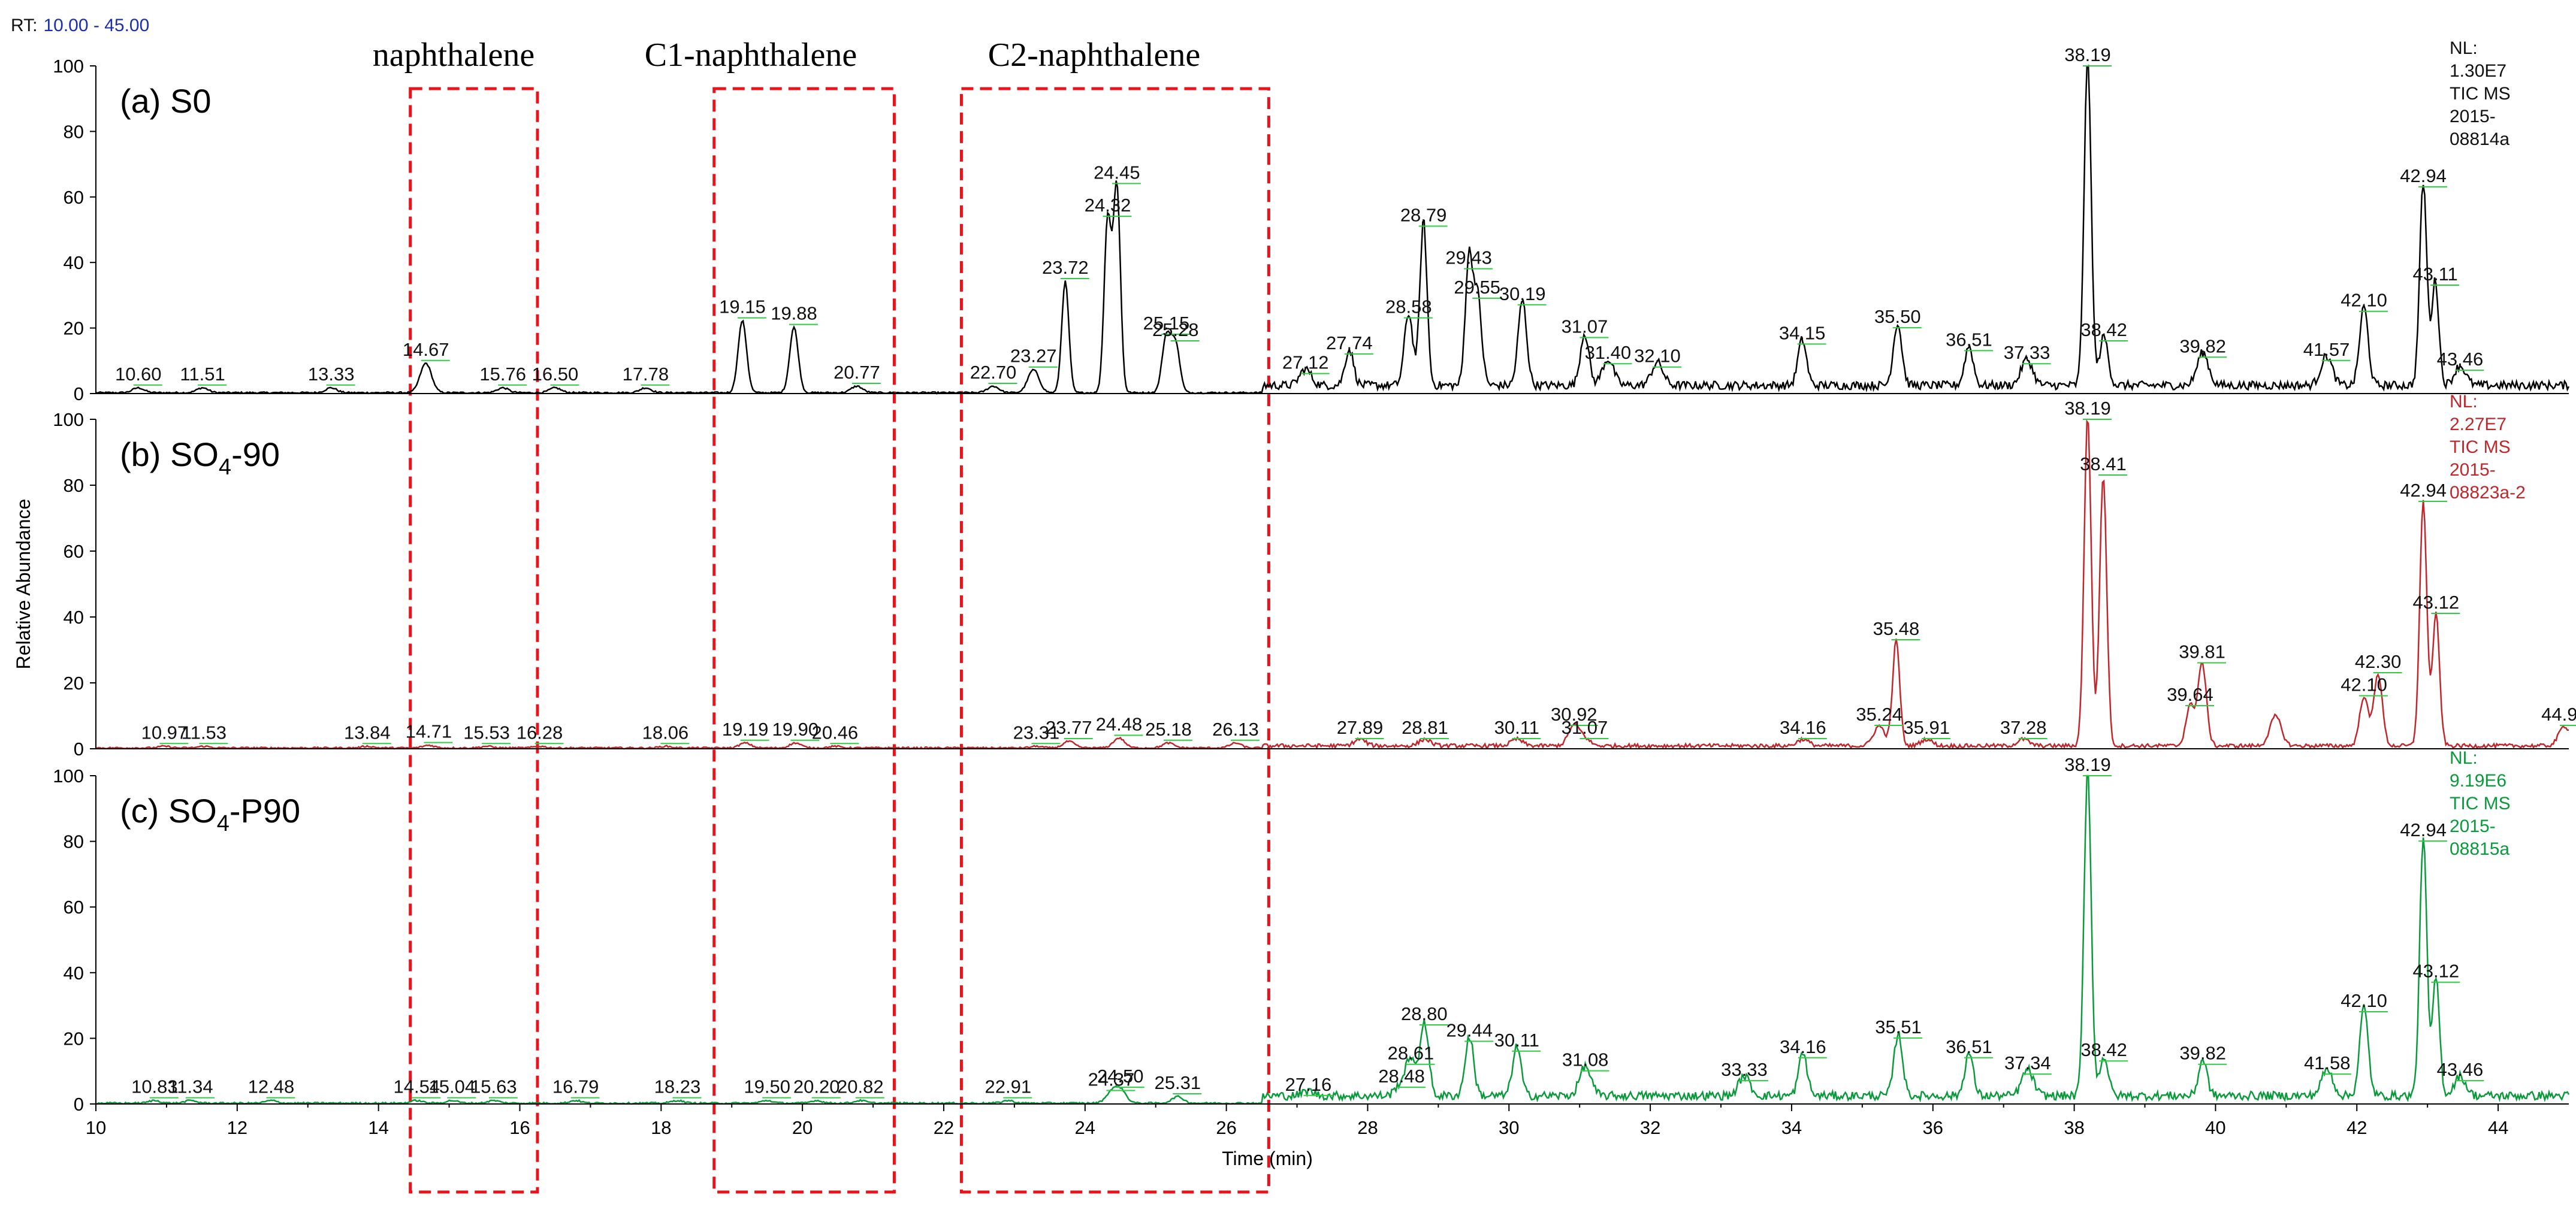 The height and width of the screenshot is (1207, 2576). What do you see at coordinates (417, 1087) in the screenshot?
I see `peak-label: 14.54` at bounding box center [417, 1087].